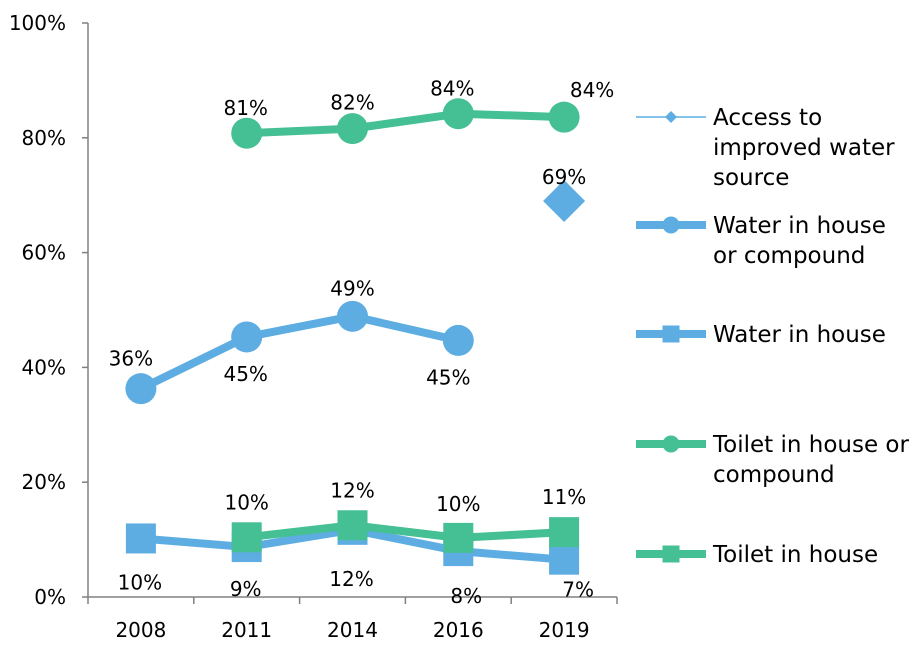 This screenshot has height=654, width=919. I want to click on legend-item: Toilet in house, so click(757, 555).